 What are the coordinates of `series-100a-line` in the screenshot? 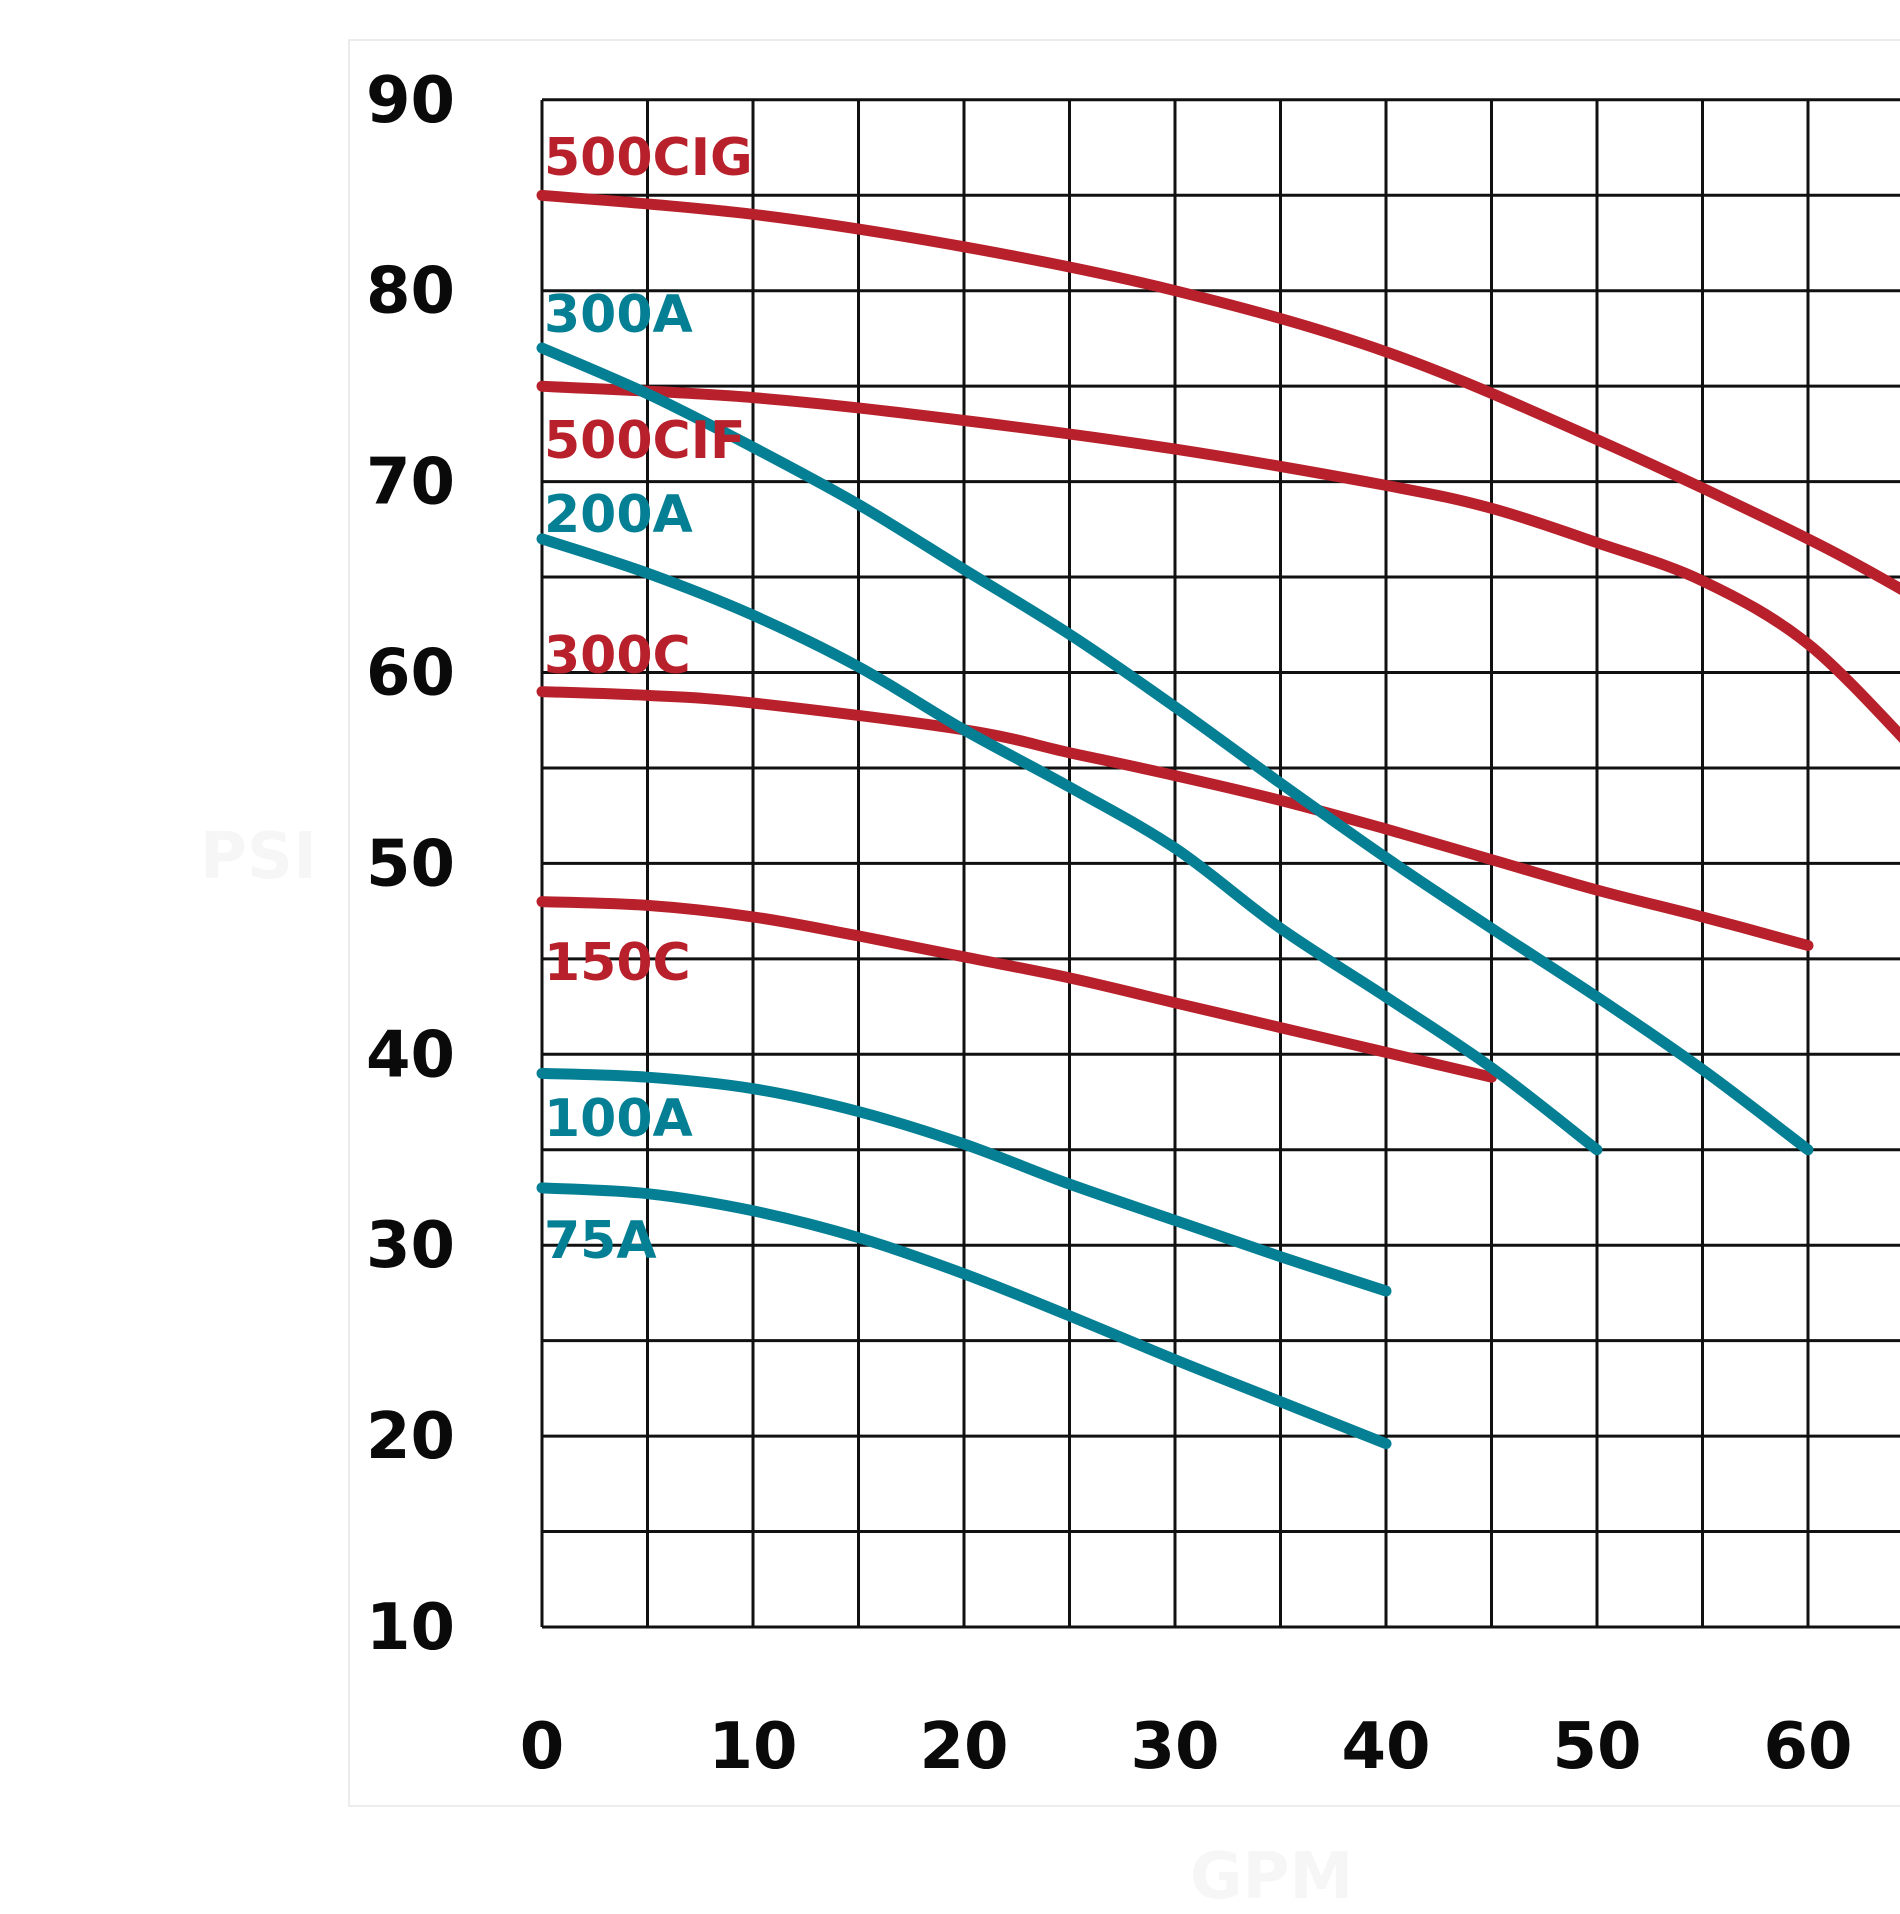 It's located at (964, 1182).